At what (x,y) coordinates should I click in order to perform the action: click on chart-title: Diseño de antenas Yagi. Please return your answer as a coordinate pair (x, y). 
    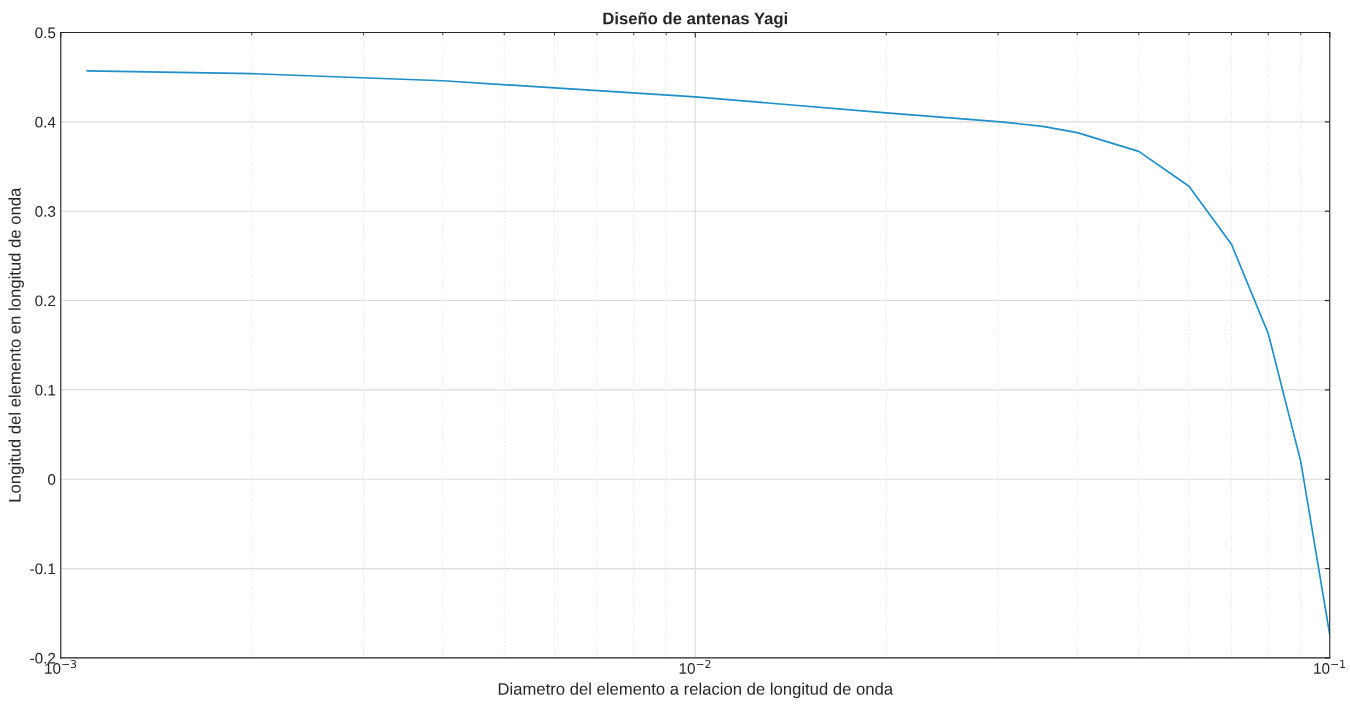
    Looking at the image, I should click on (695, 20).